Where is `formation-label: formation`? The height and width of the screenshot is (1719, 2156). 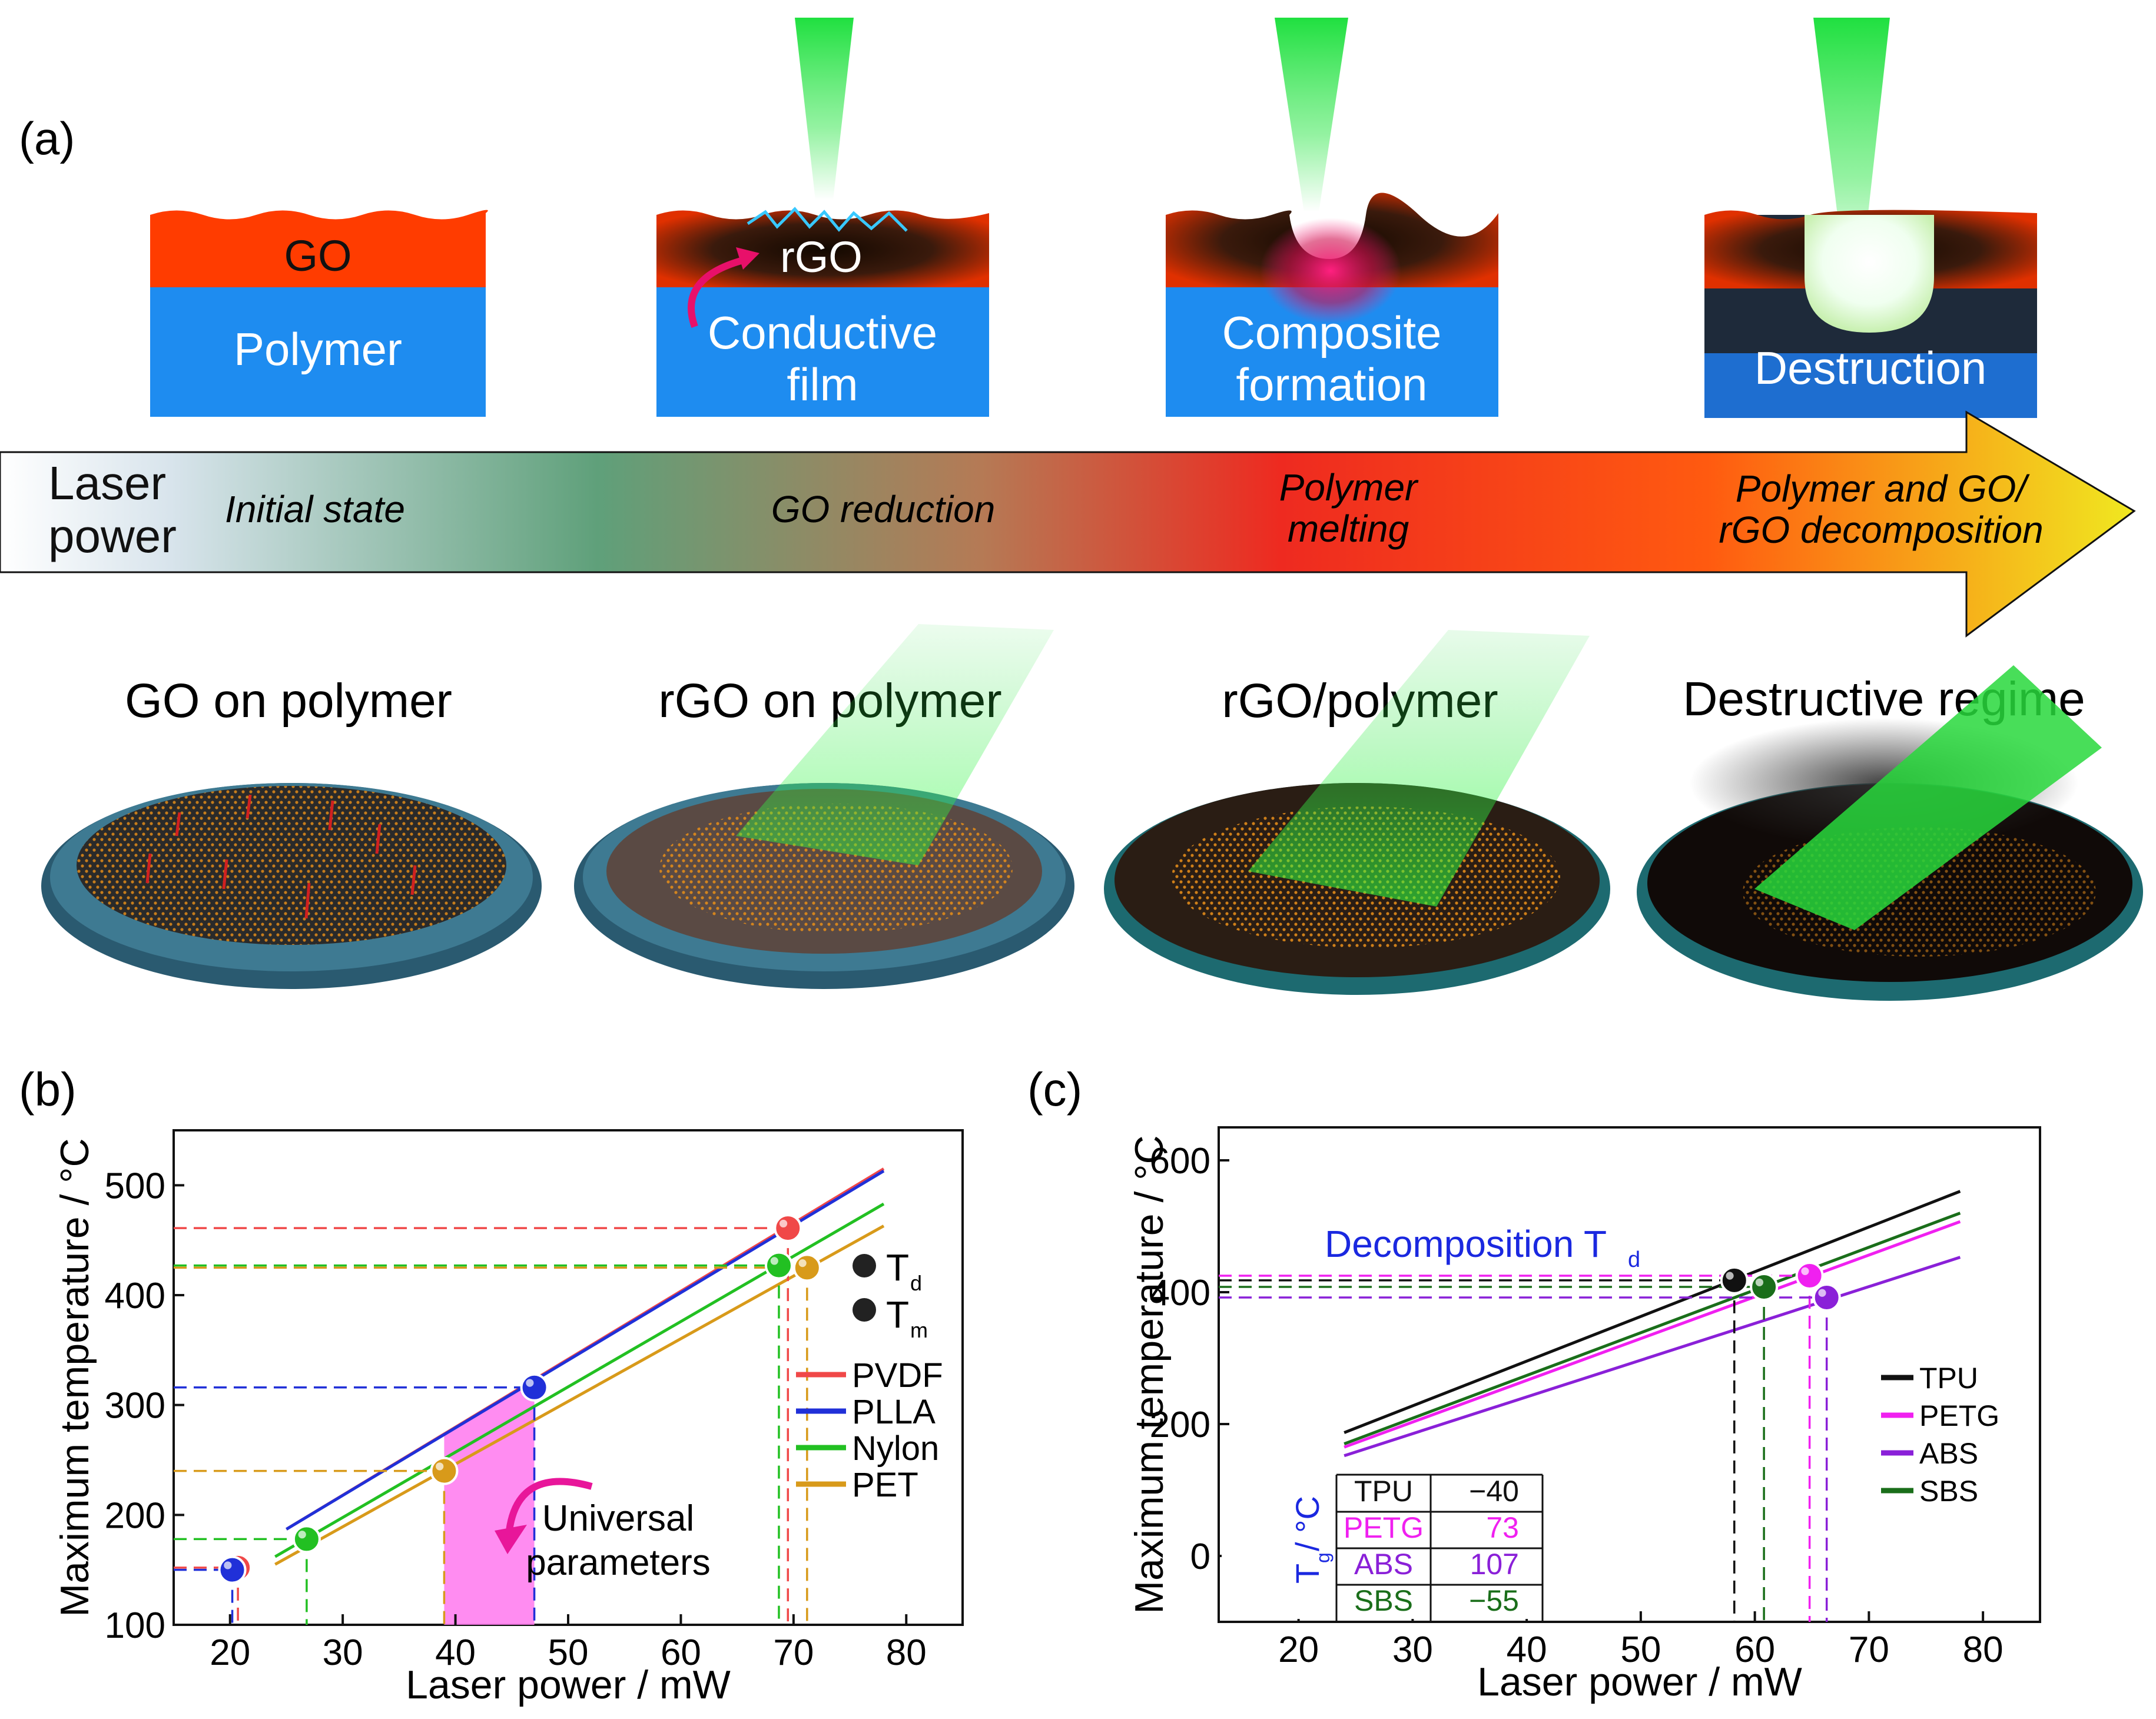 formation-label: formation is located at coordinates (1331, 385).